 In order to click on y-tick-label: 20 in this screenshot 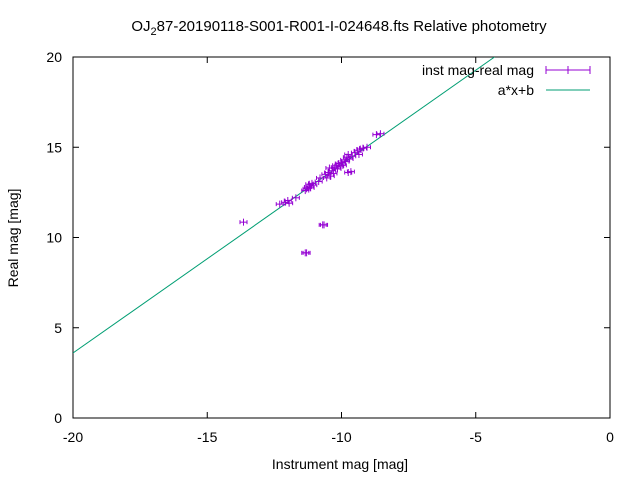, I will do `click(54, 57)`.